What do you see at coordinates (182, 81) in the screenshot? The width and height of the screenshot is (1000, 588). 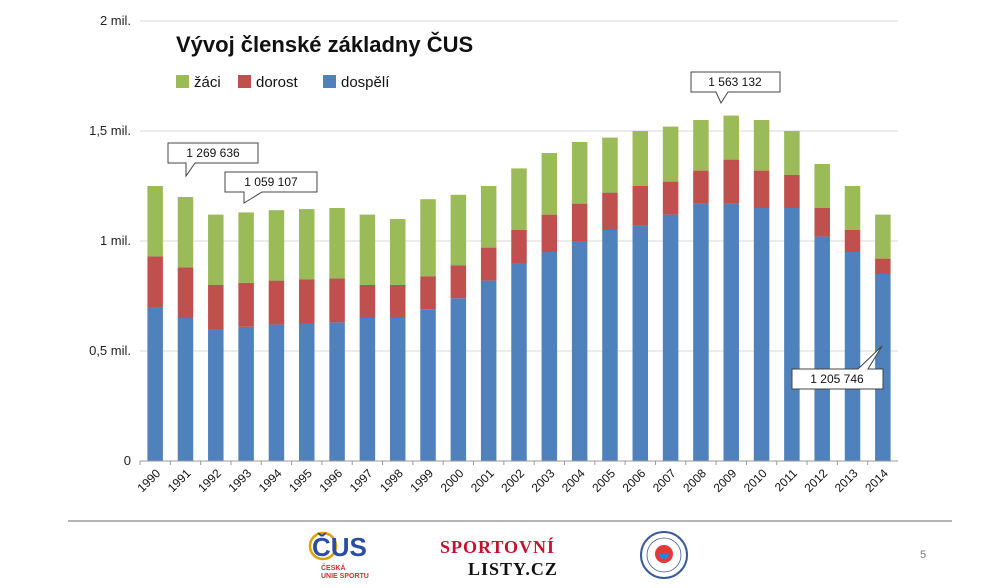 I see `legend-swatch-zaci` at bounding box center [182, 81].